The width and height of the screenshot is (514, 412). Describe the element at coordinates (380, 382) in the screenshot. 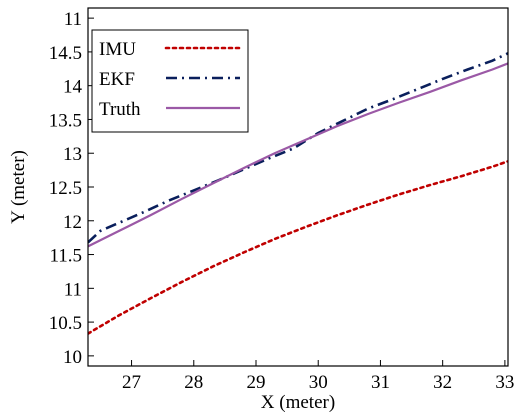

I see `x-tick-label: 31` at that location.